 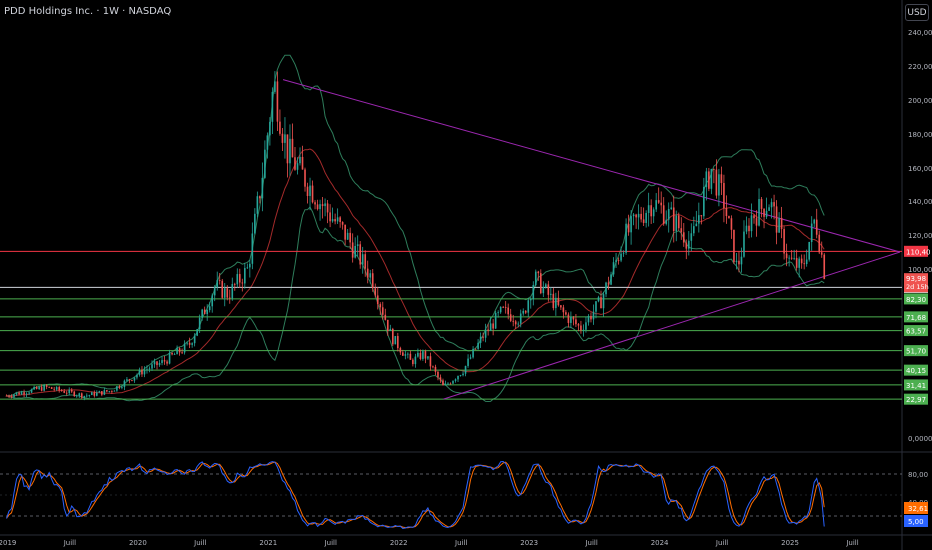 What do you see at coordinates (399, 543) in the screenshot?
I see `time-tick-label: 2022` at bounding box center [399, 543].